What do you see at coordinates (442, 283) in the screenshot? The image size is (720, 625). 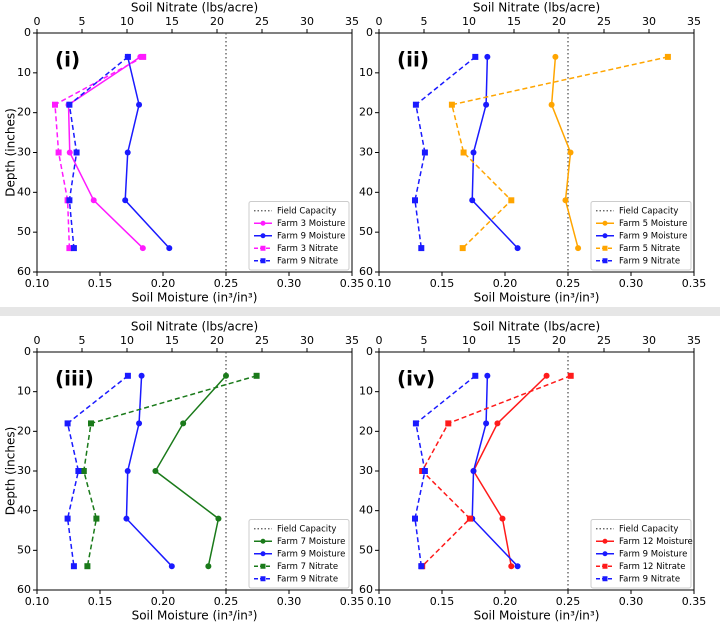 I see `x-tick-label: 0.15` at bounding box center [442, 283].